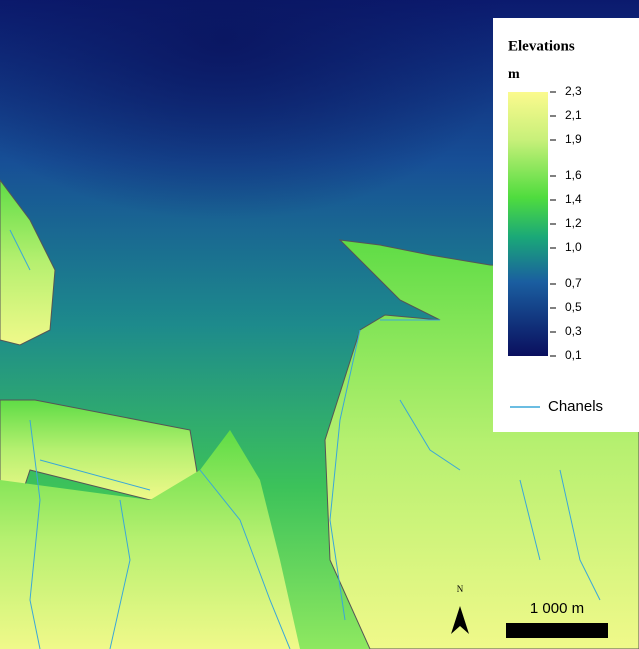 The height and width of the screenshot is (649, 639). I want to click on tick-label: 1,2, so click(573, 223).